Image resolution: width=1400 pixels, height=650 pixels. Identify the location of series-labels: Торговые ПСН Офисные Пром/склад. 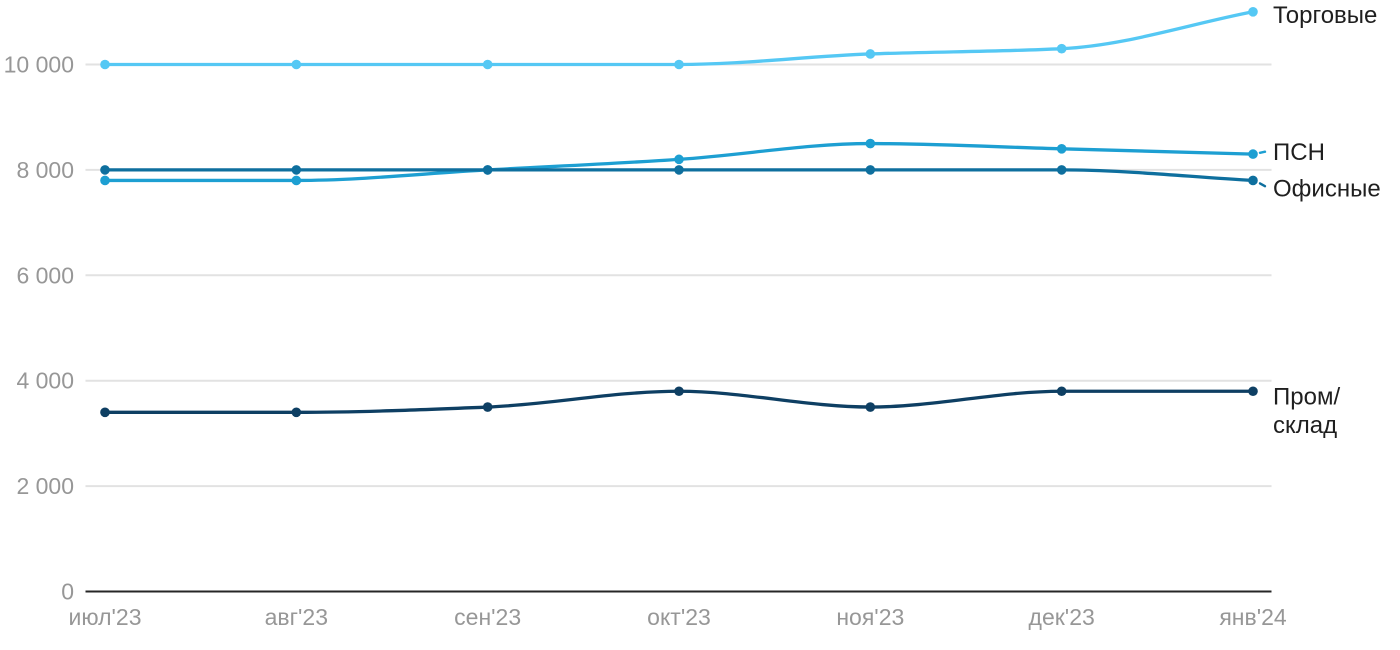
(1319, 220).